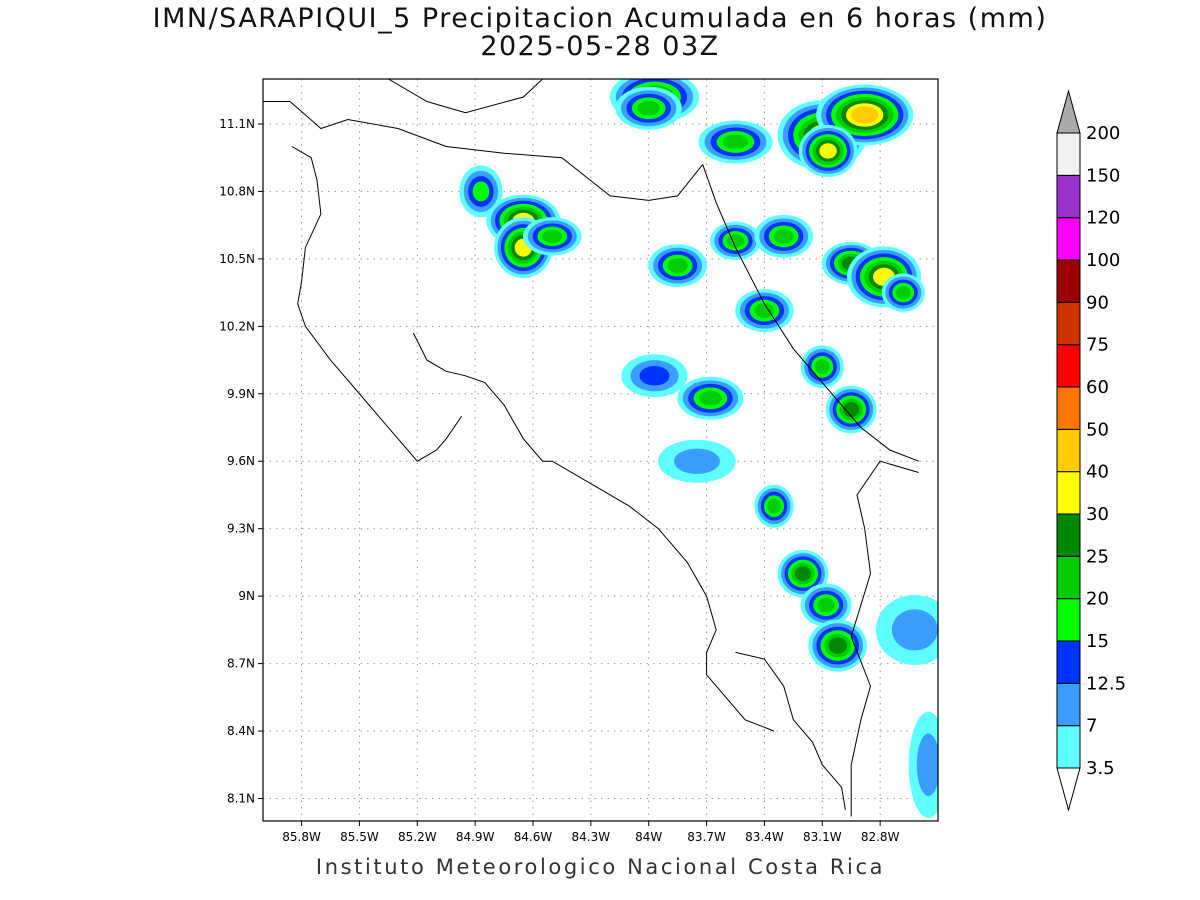 This screenshot has width=1200, height=900. What do you see at coordinates (1091, 450) in the screenshot?
I see `color-legend: 3.5 7 12.5 15 20 25 30 40 50 60 75 90 100 120 150 200` at bounding box center [1091, 450].